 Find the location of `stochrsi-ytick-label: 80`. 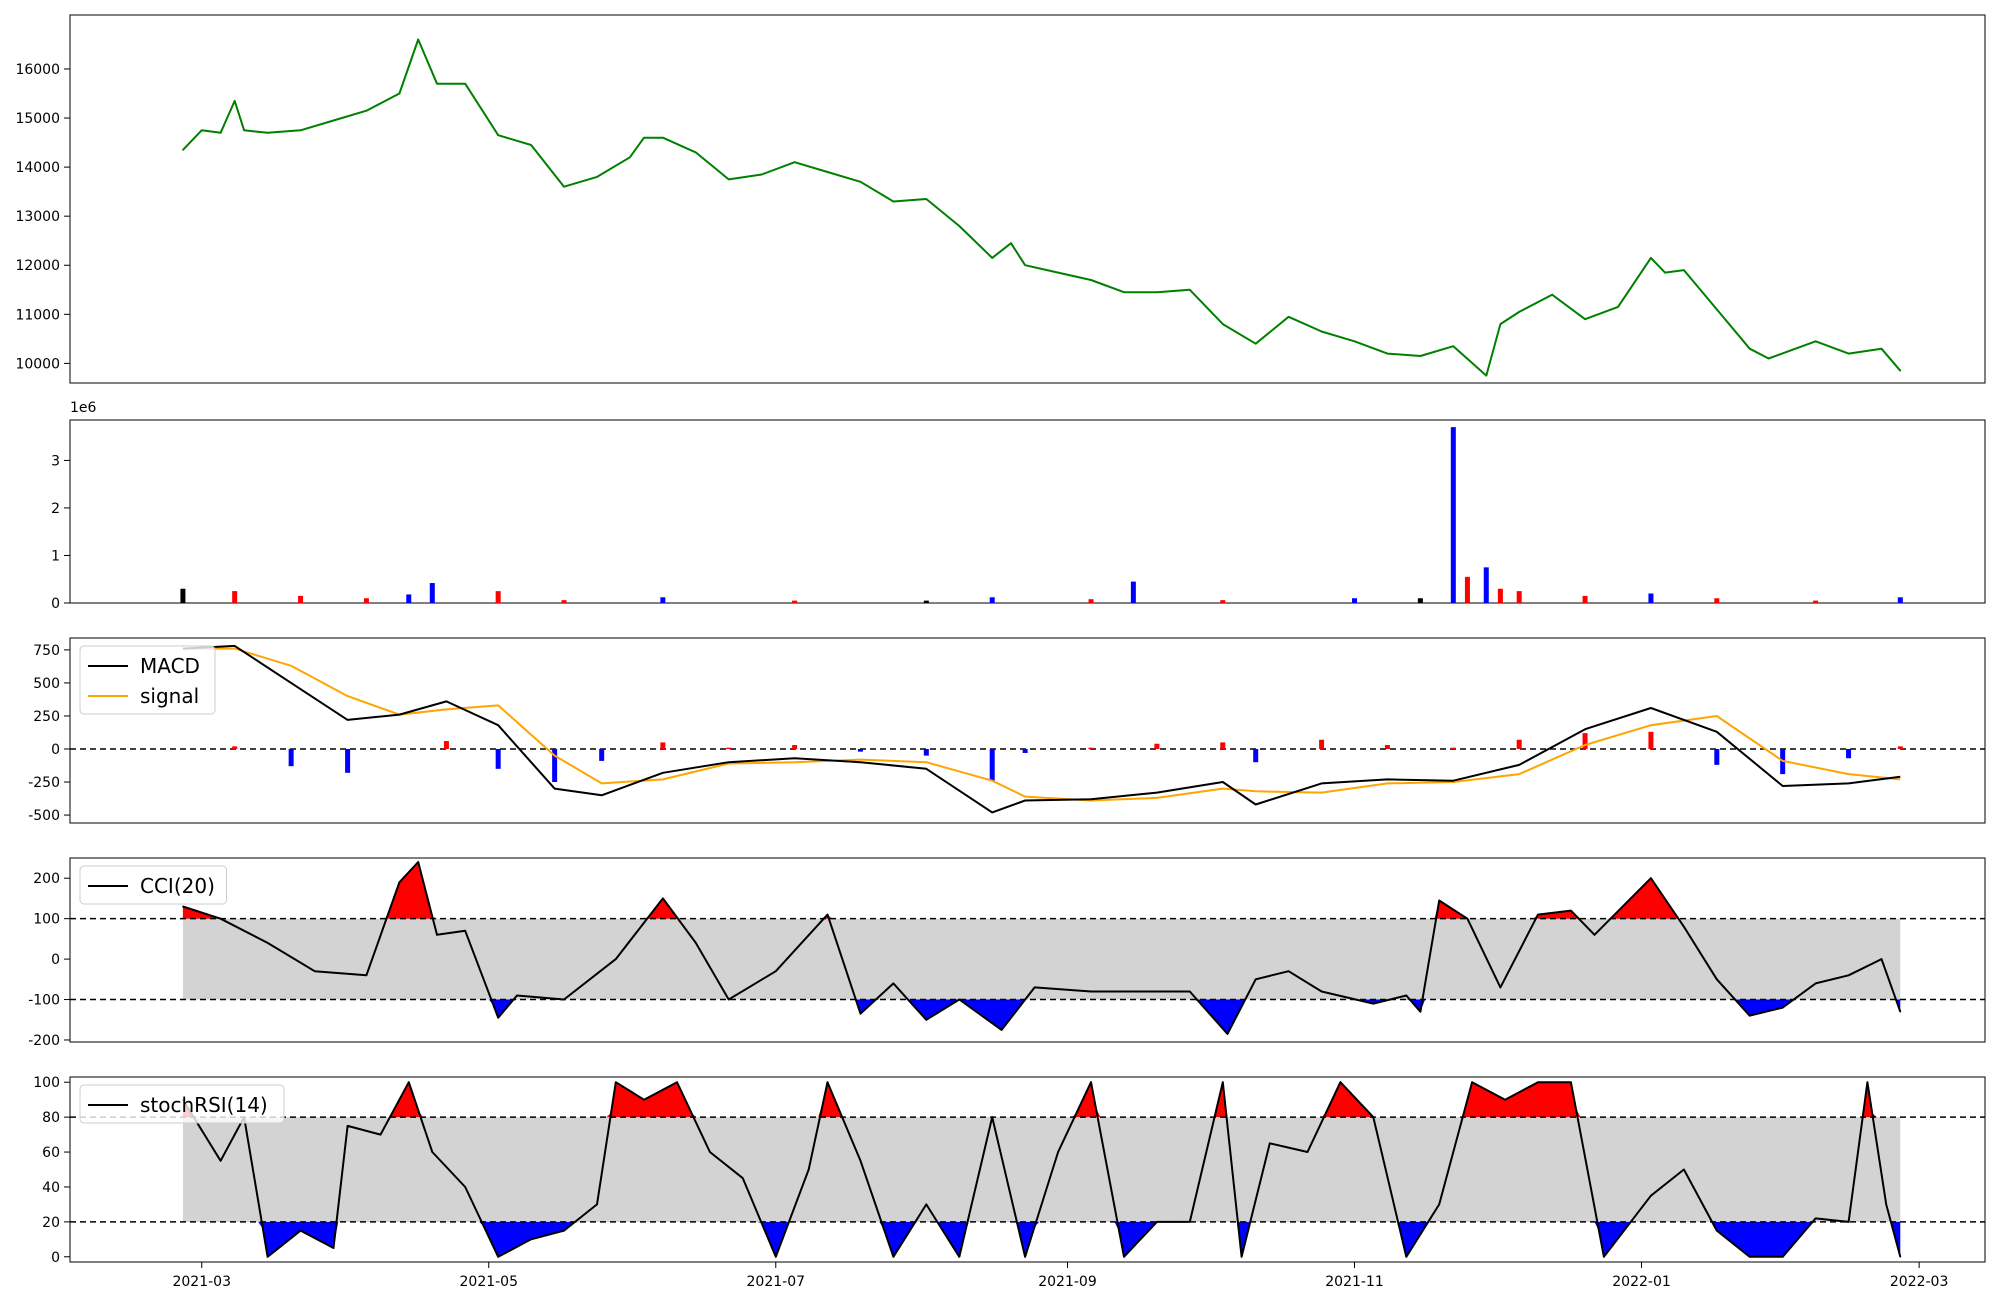

stochrsi-ytick-label: 80 is located at coordinates (51, 1118).